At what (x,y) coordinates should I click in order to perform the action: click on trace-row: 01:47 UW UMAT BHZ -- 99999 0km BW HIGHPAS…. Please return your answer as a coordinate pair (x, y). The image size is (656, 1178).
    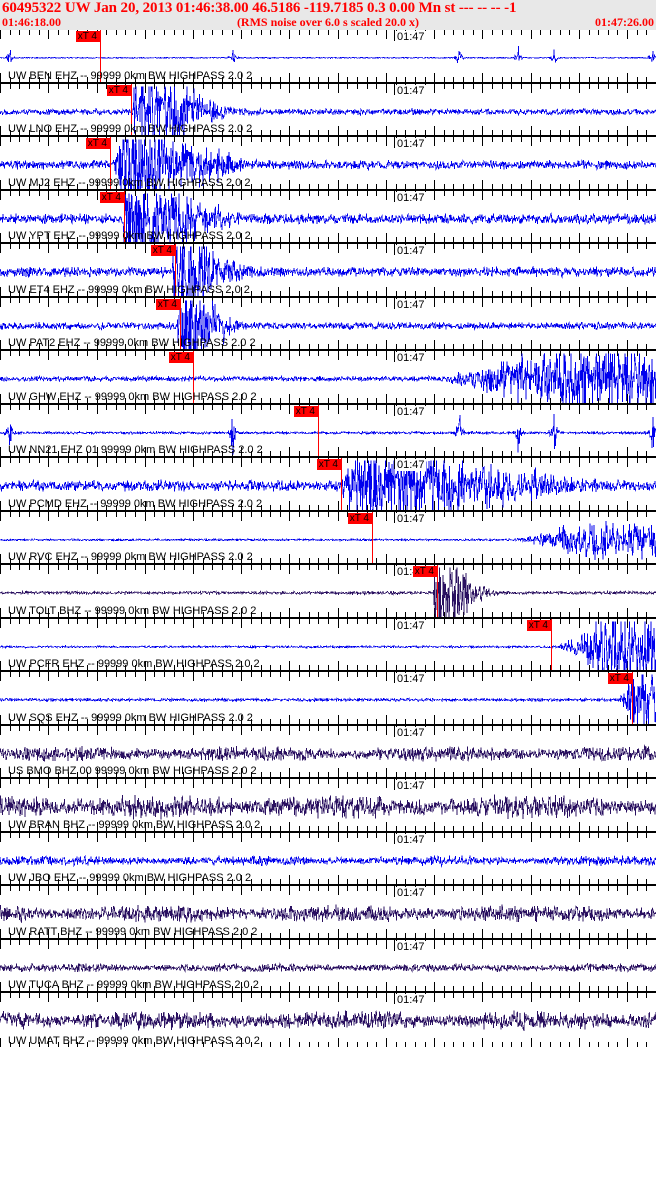
    Looking at the image, I should click on (328, 1020).